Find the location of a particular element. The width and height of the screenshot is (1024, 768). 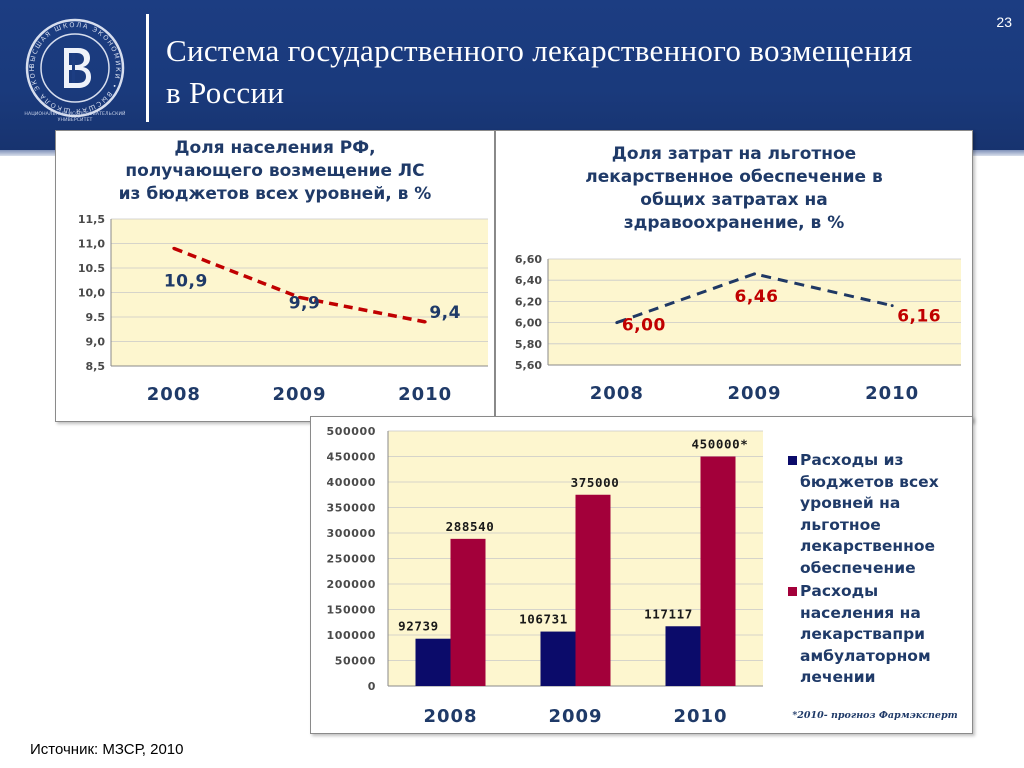

y-tick-label: 50000 is located at coordinates (355, 661).